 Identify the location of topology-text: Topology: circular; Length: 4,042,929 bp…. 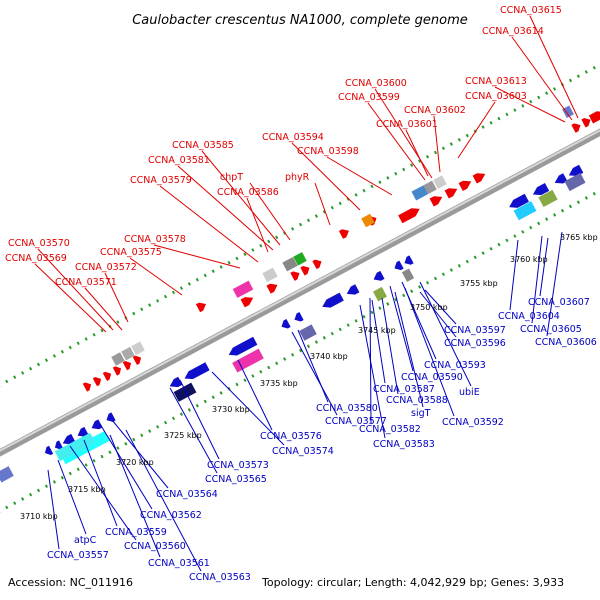
(412, 582).